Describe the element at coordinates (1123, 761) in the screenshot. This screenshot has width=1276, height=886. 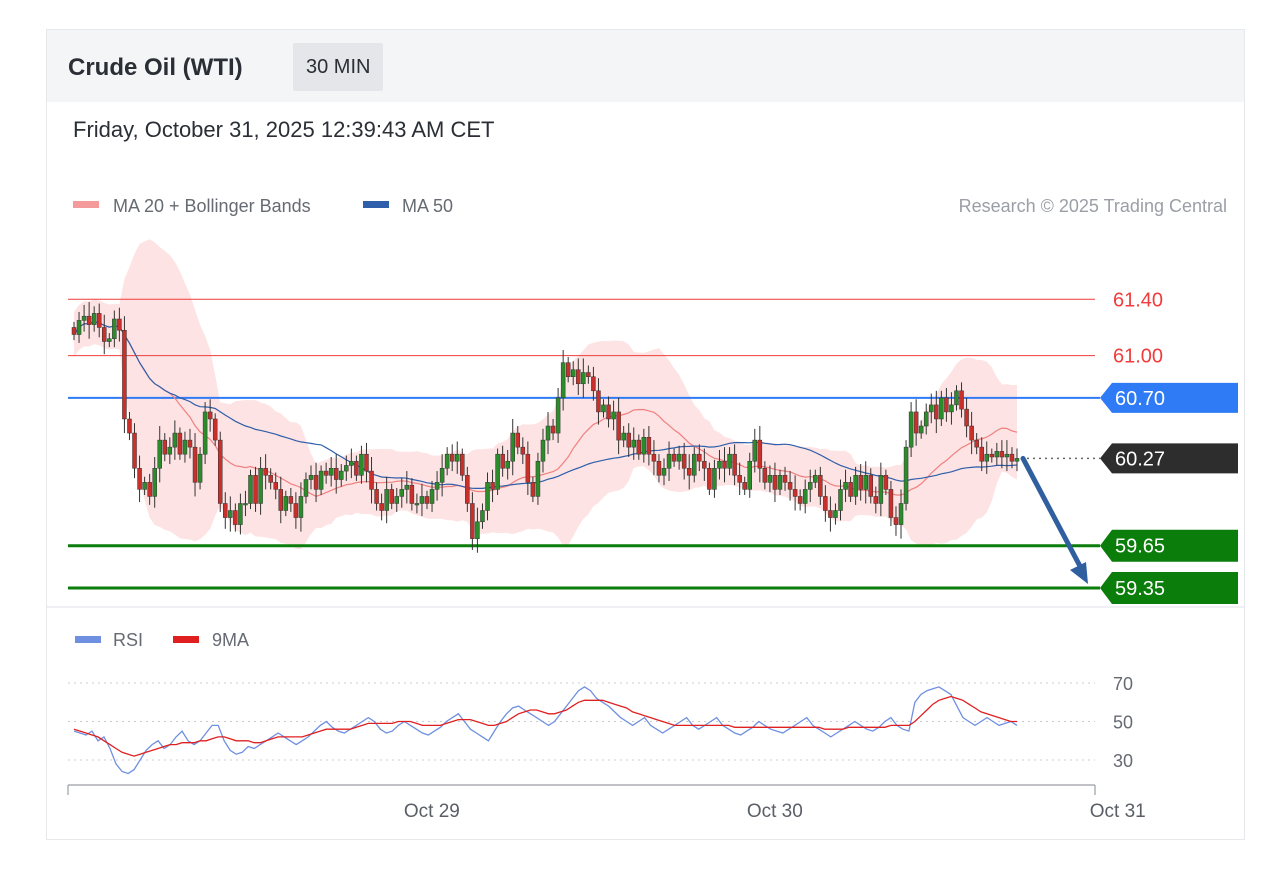
I see `rsi-level-label: 30` at that location.